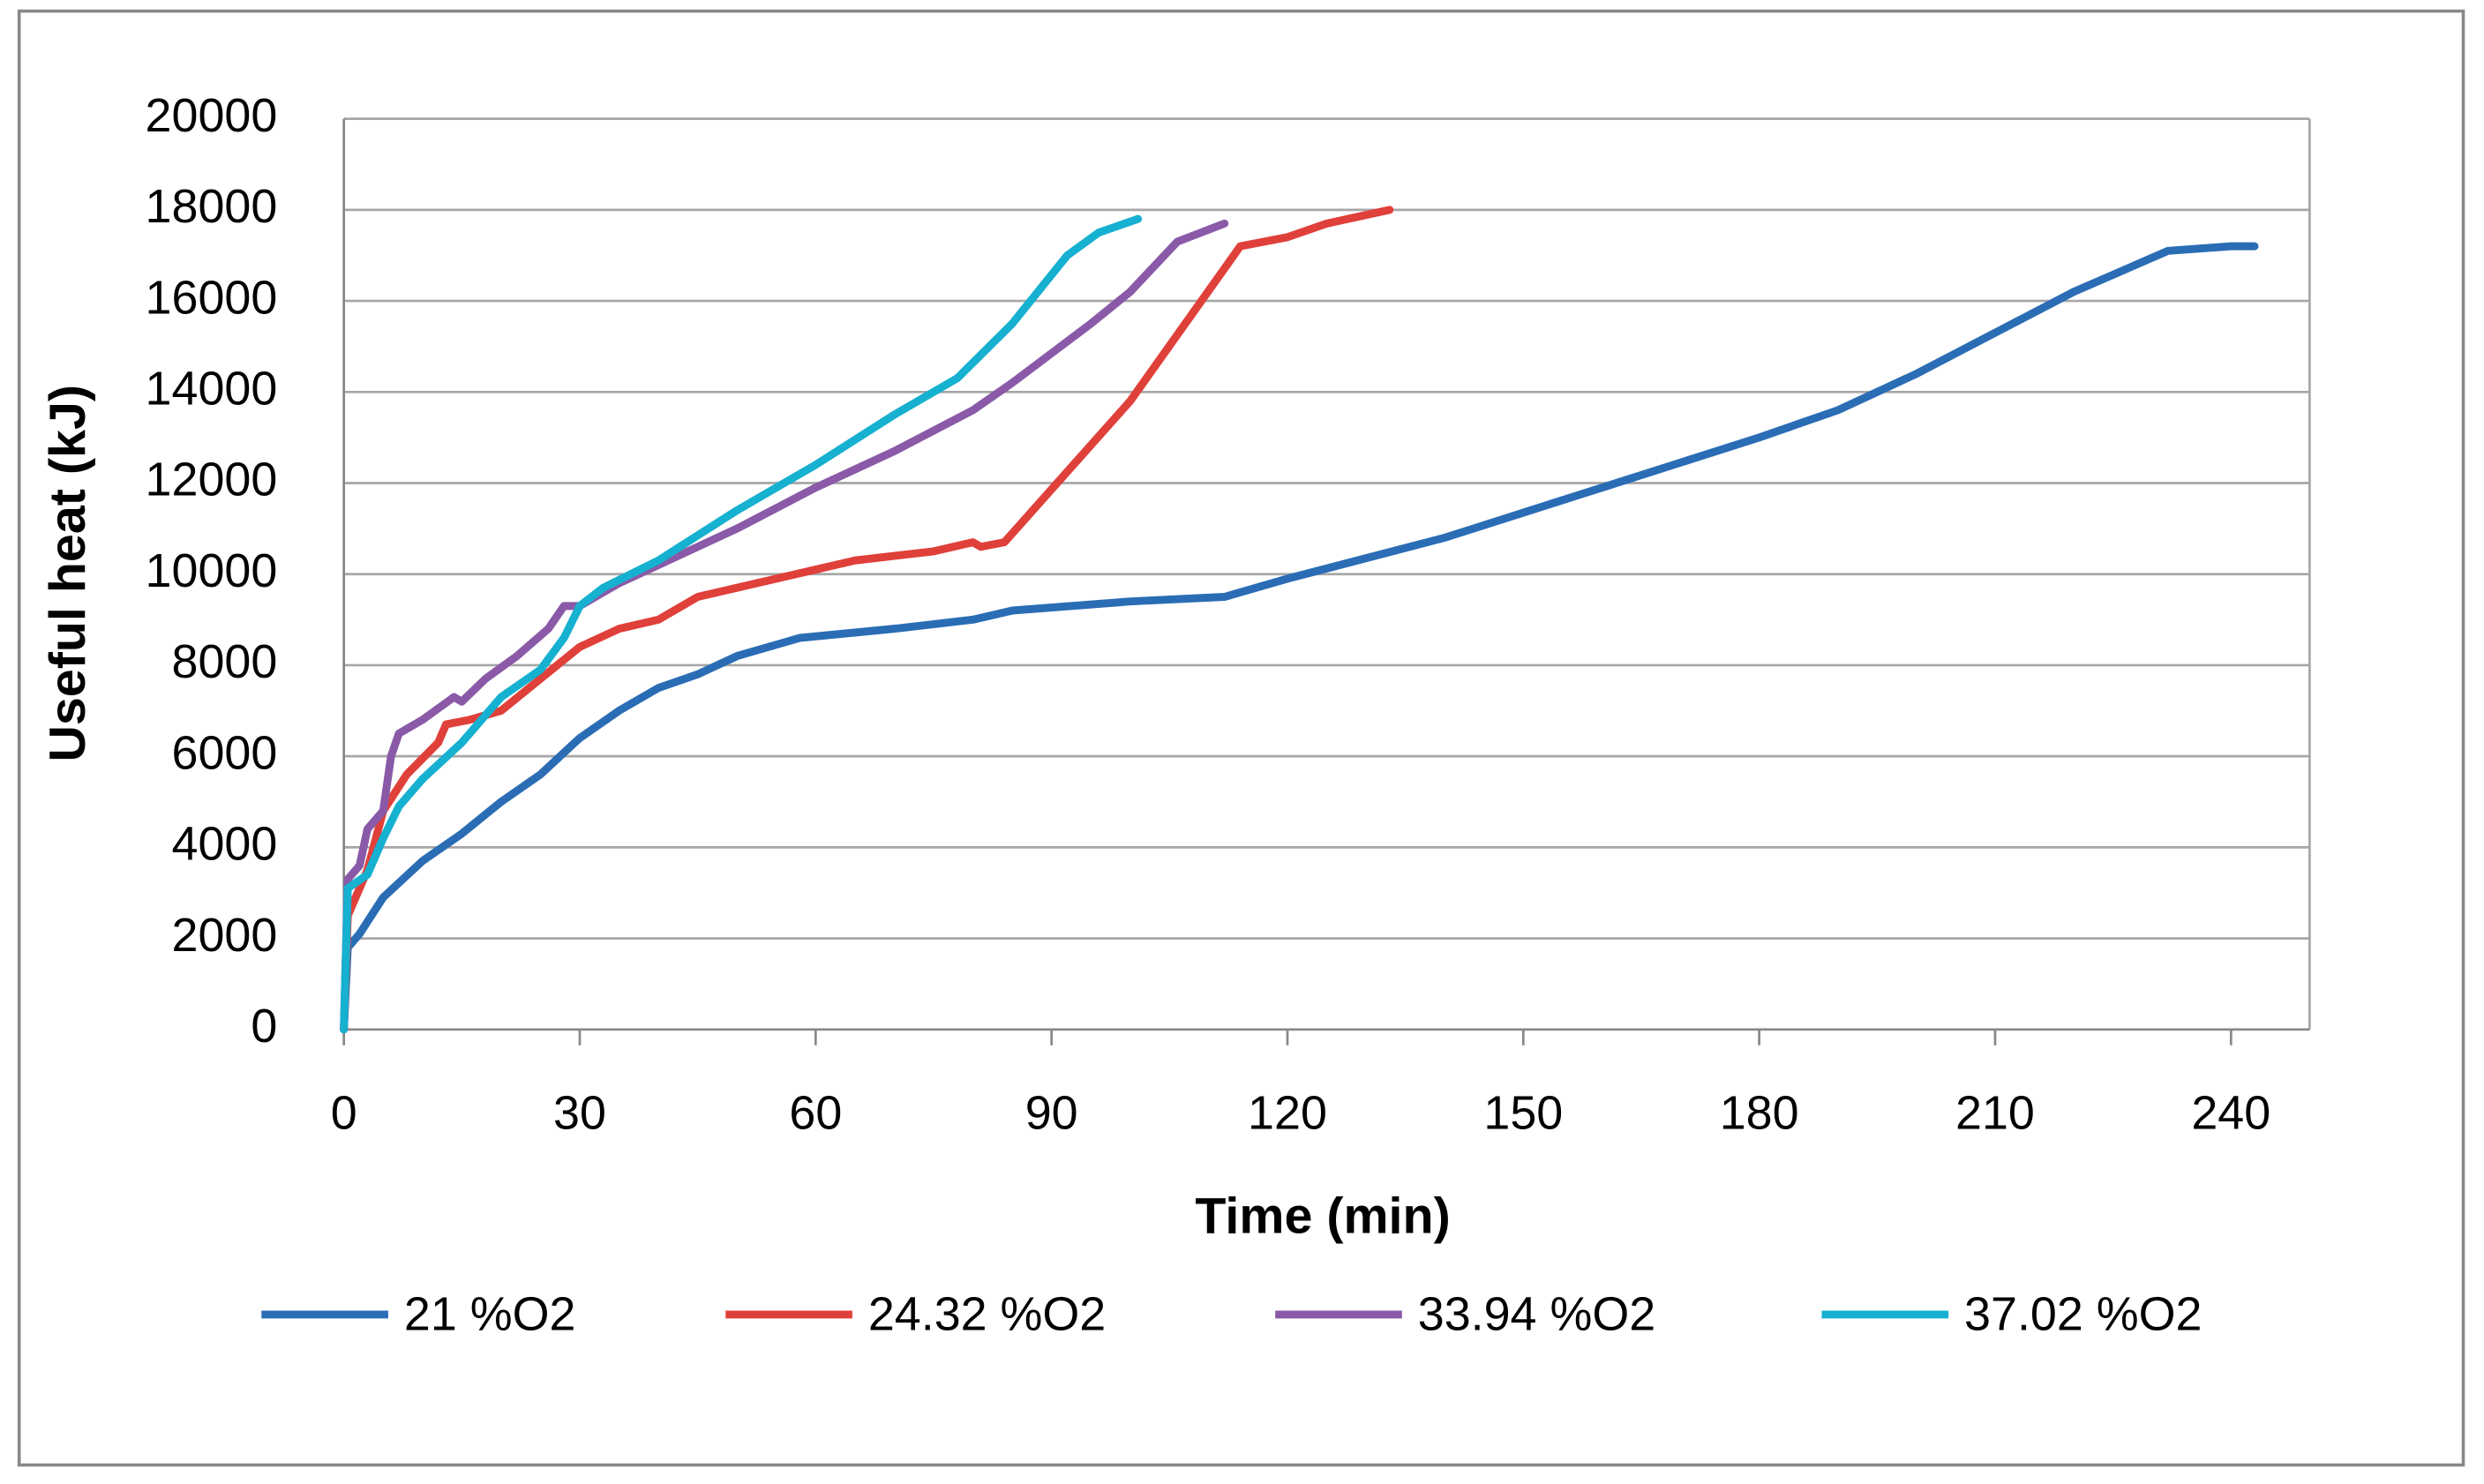  What do you see at coordinates (68, 573) in the screenshot?
I see `y-axis-label: Useful heat (kJ)` at bounding box center [68, 573].